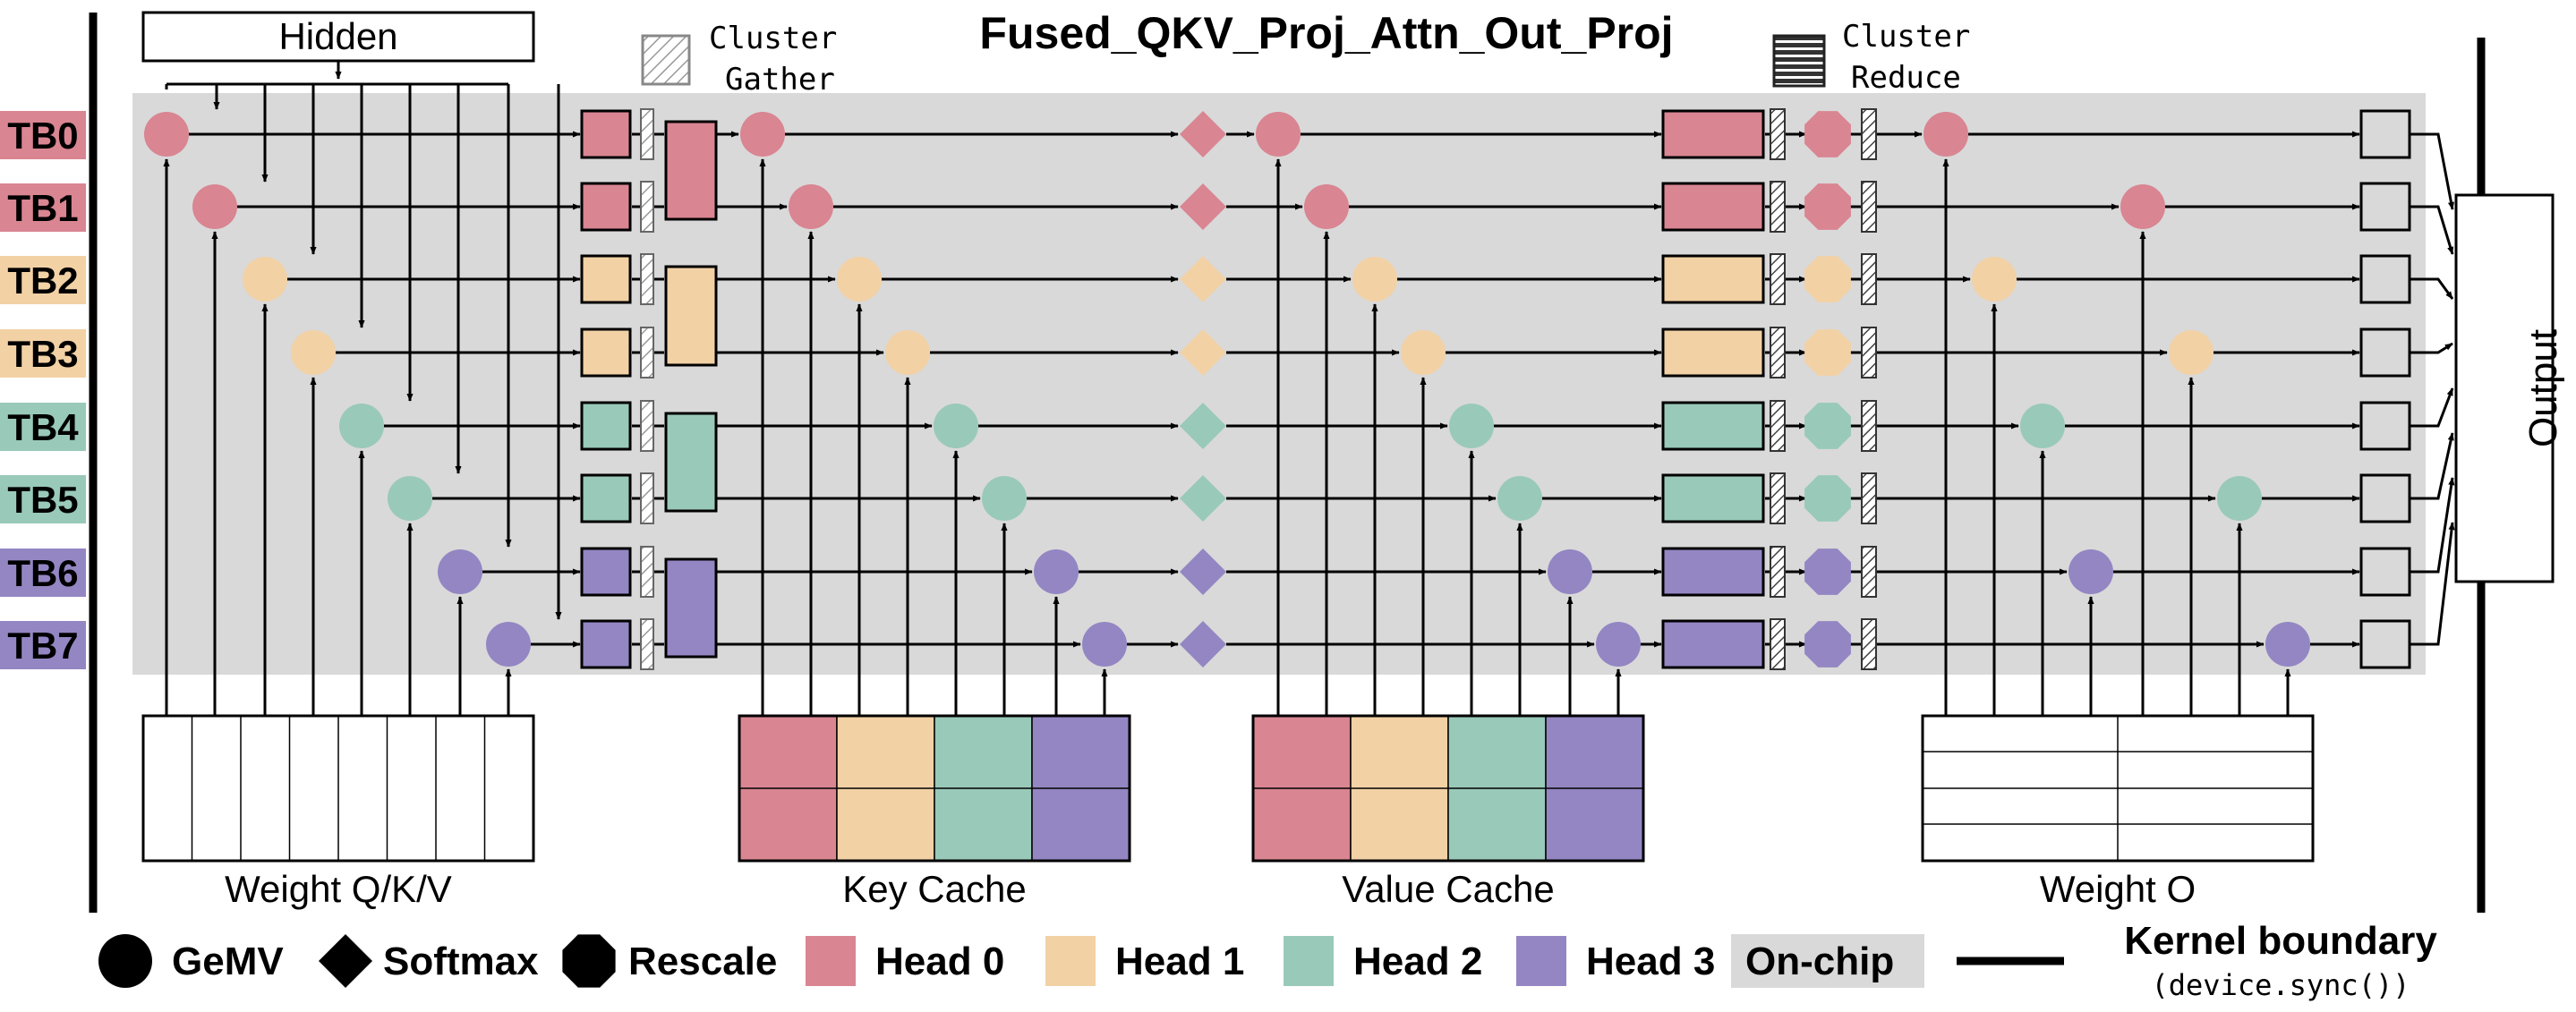 The width and height of the screenshot is (2576, 1012). Describe the element at coordinates (2287, 645) in the screenshot. I see `gemv-o-node` at that location.